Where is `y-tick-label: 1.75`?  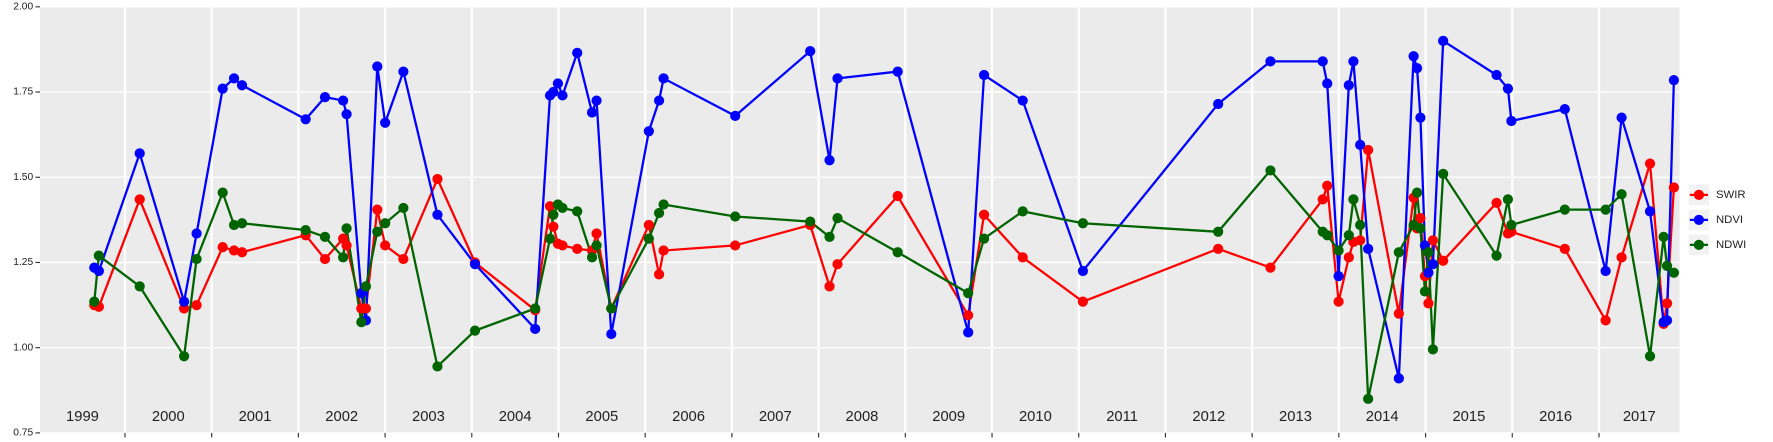
y-tick-label: 1.75 is located at coordinates (23, 92).